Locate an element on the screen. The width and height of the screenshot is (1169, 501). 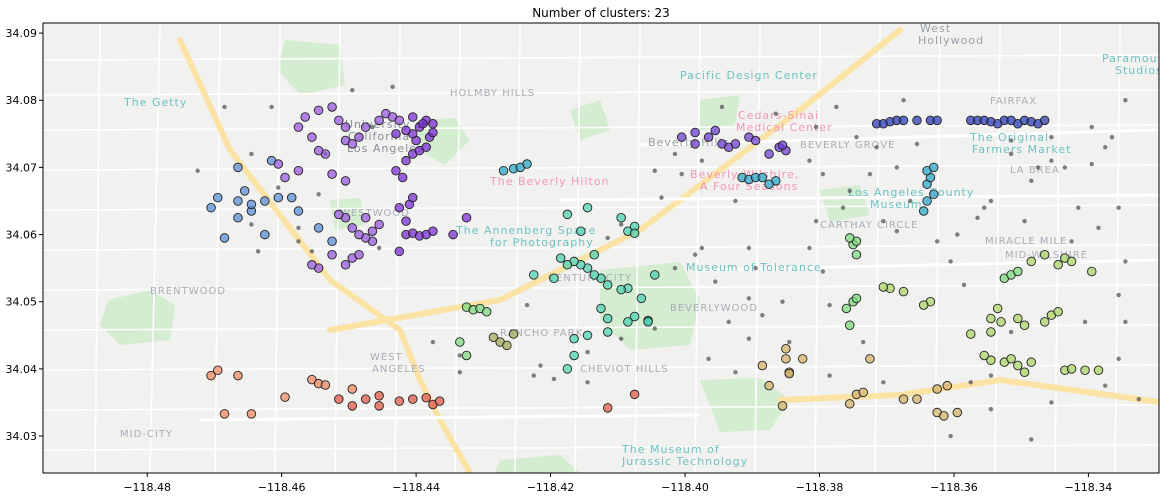
svg-text: The Museum of is located at coordinates (670, 449).